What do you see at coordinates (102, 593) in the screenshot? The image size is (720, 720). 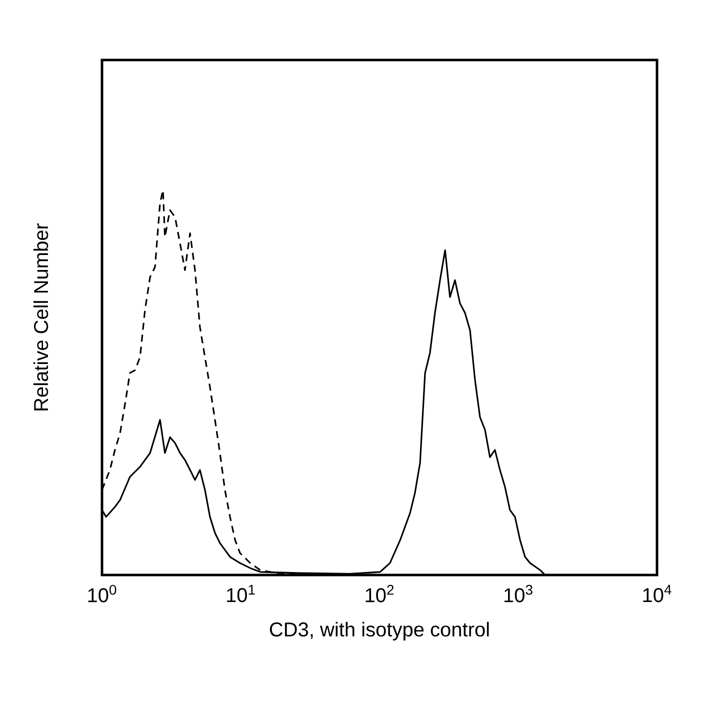 I see `x-tick-label: 10$^{0}$` at bounding box center [102, 593].